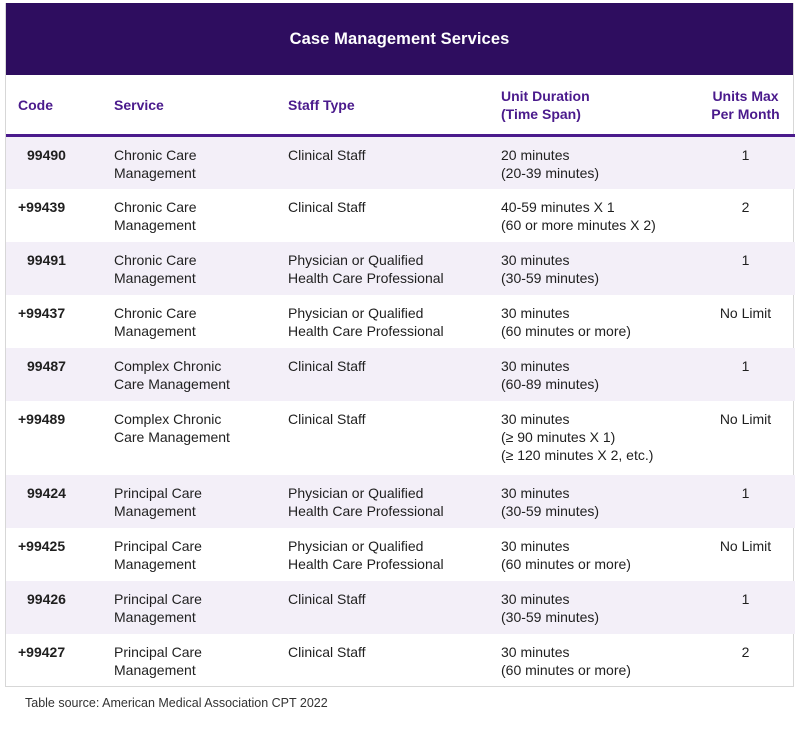 The height and width of the screenshot is (729, 800). I want to click on table-title-bar: Case Management Services, so click(399, 39).